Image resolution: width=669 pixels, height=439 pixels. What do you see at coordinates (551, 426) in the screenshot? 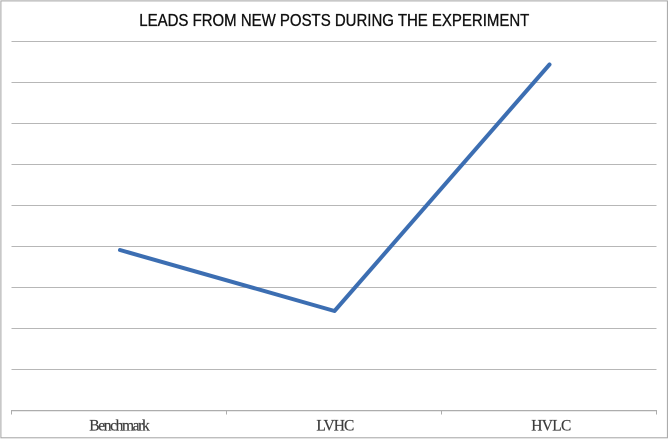
I see `svg-text: HVLC` at bounding box center [551, 426].